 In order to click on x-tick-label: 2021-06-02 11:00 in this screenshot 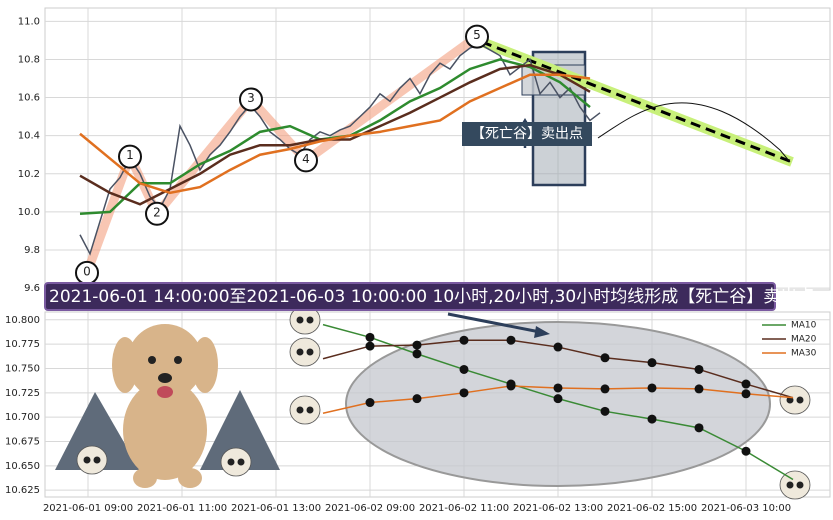, I will do `click(464, 508)`.